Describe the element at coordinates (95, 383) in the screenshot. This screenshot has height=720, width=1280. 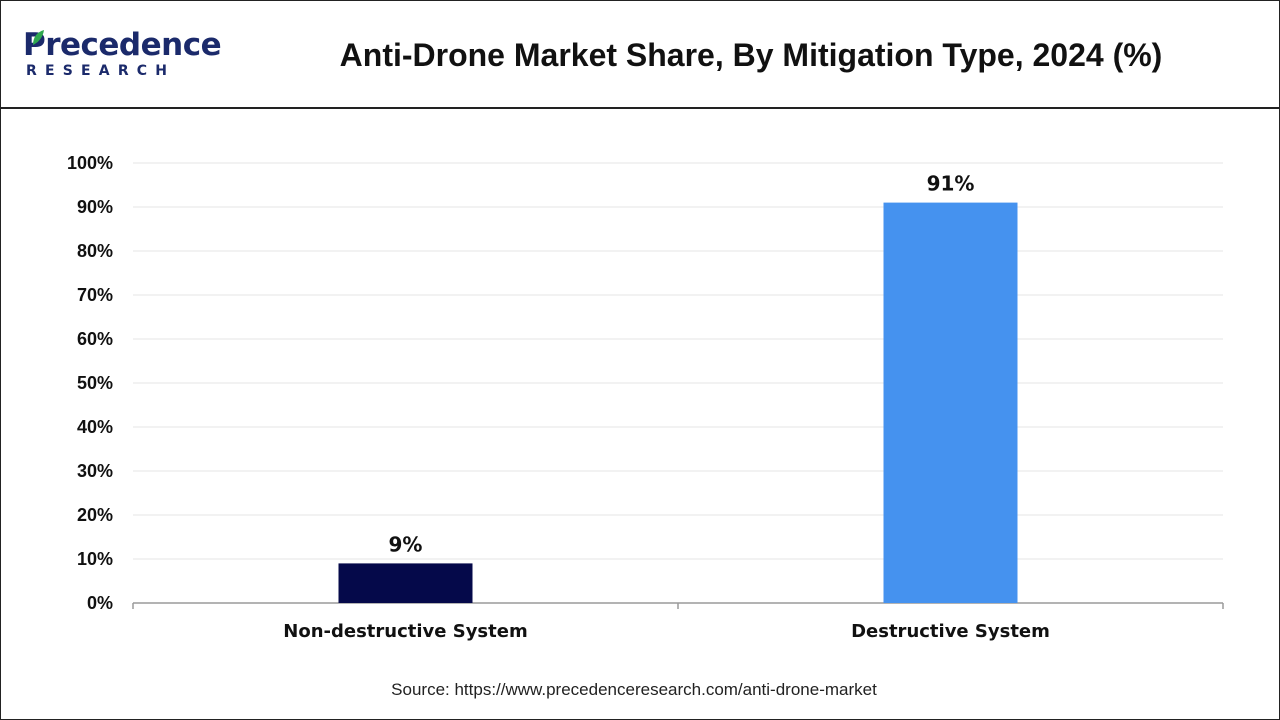
I see `y-tick-label: 50%` at that location.